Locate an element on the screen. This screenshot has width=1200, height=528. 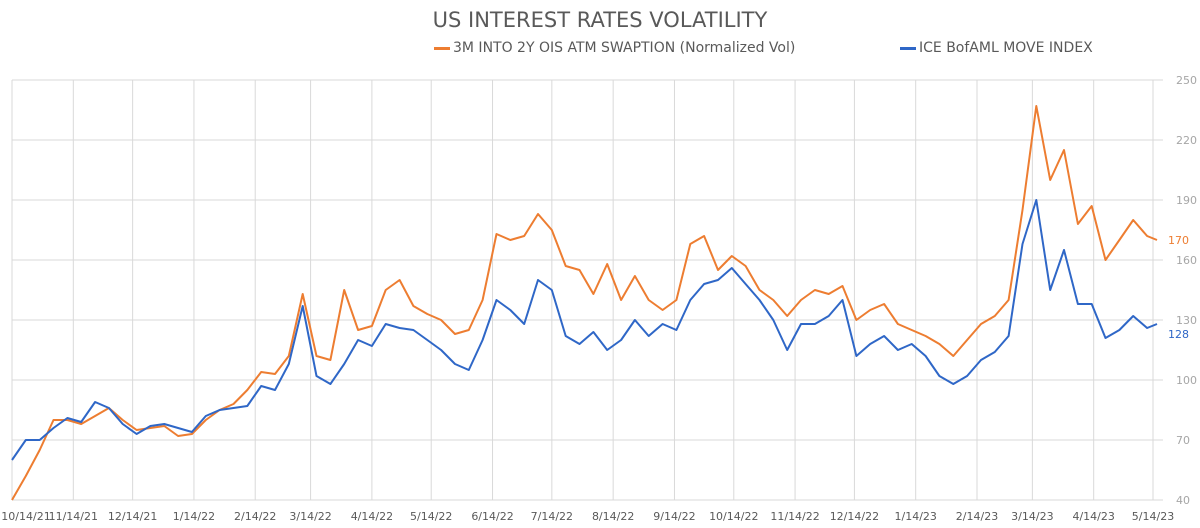
x-tick-label: 4/14/22 is located at coordinates (372, 516).